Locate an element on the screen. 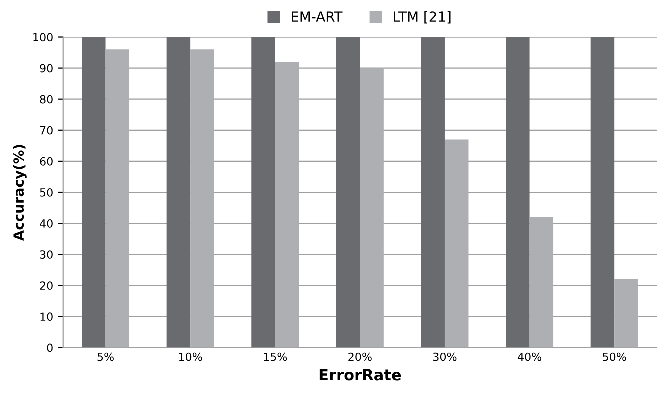 This screenshot has height=414, width=667. y-axis-title: Accuracy(%) is located at coordinates (20, 193).